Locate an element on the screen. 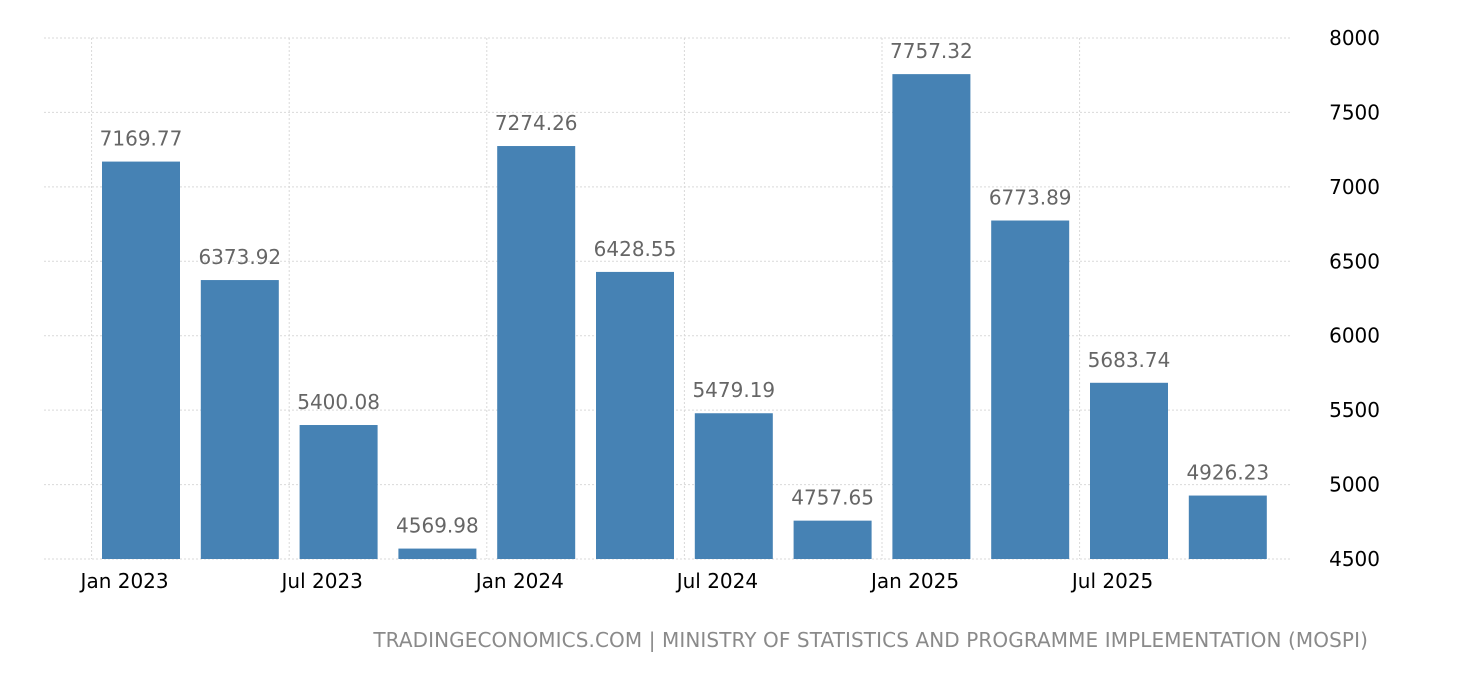 The height and width of the screenshot is (680, 1460). y-tick-label: 6000 is located at coordinates (1354, 336).